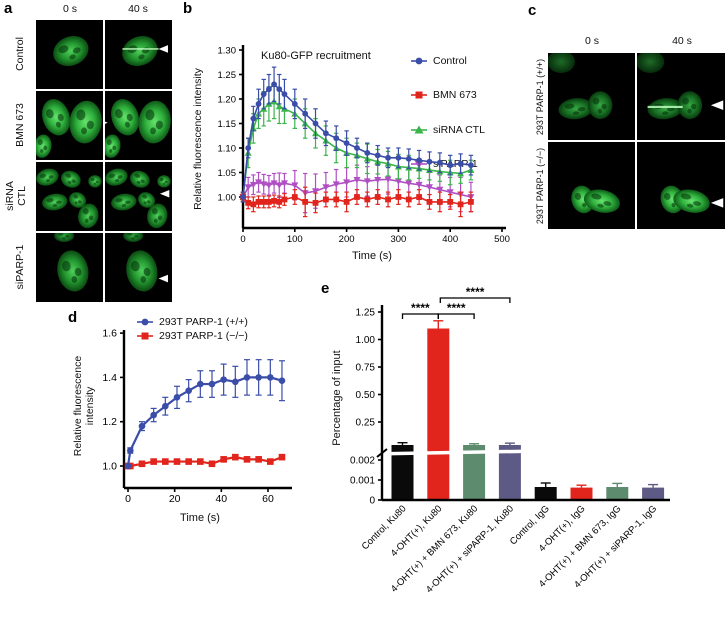  What do you see at coordinates (347, 239) in the screenshot?
I see `x-tick-label: 200` at bounding box center [347, 239].